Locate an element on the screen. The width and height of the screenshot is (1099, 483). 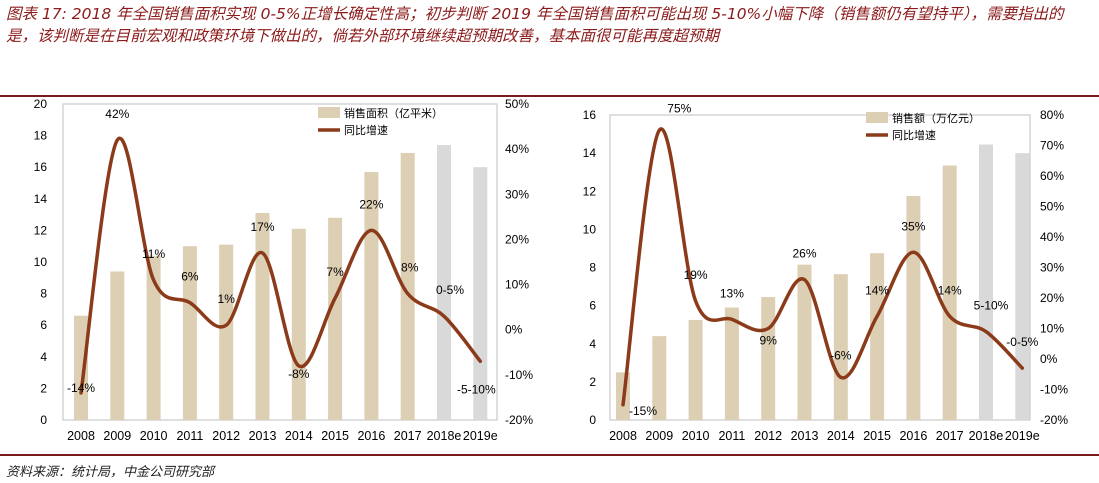
bar-2013 is located at coordinates (804, 342).